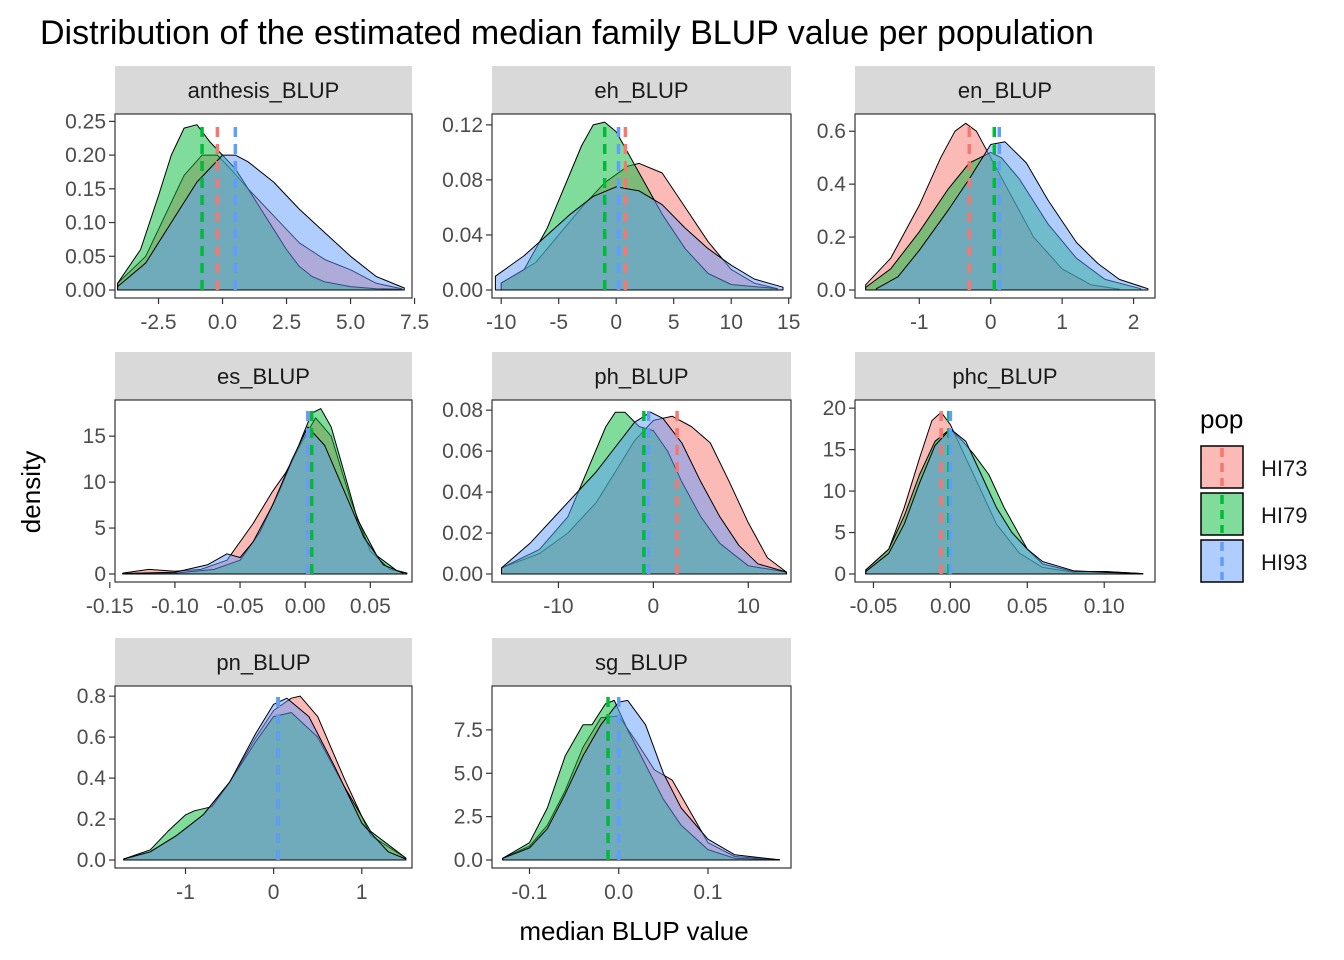 The height and width of the screenshot is (960, 1344). What do you see at coordinates (31, 492) in the screenshot?
I see `y-axis-label: density` at bounding box center [31, 492].